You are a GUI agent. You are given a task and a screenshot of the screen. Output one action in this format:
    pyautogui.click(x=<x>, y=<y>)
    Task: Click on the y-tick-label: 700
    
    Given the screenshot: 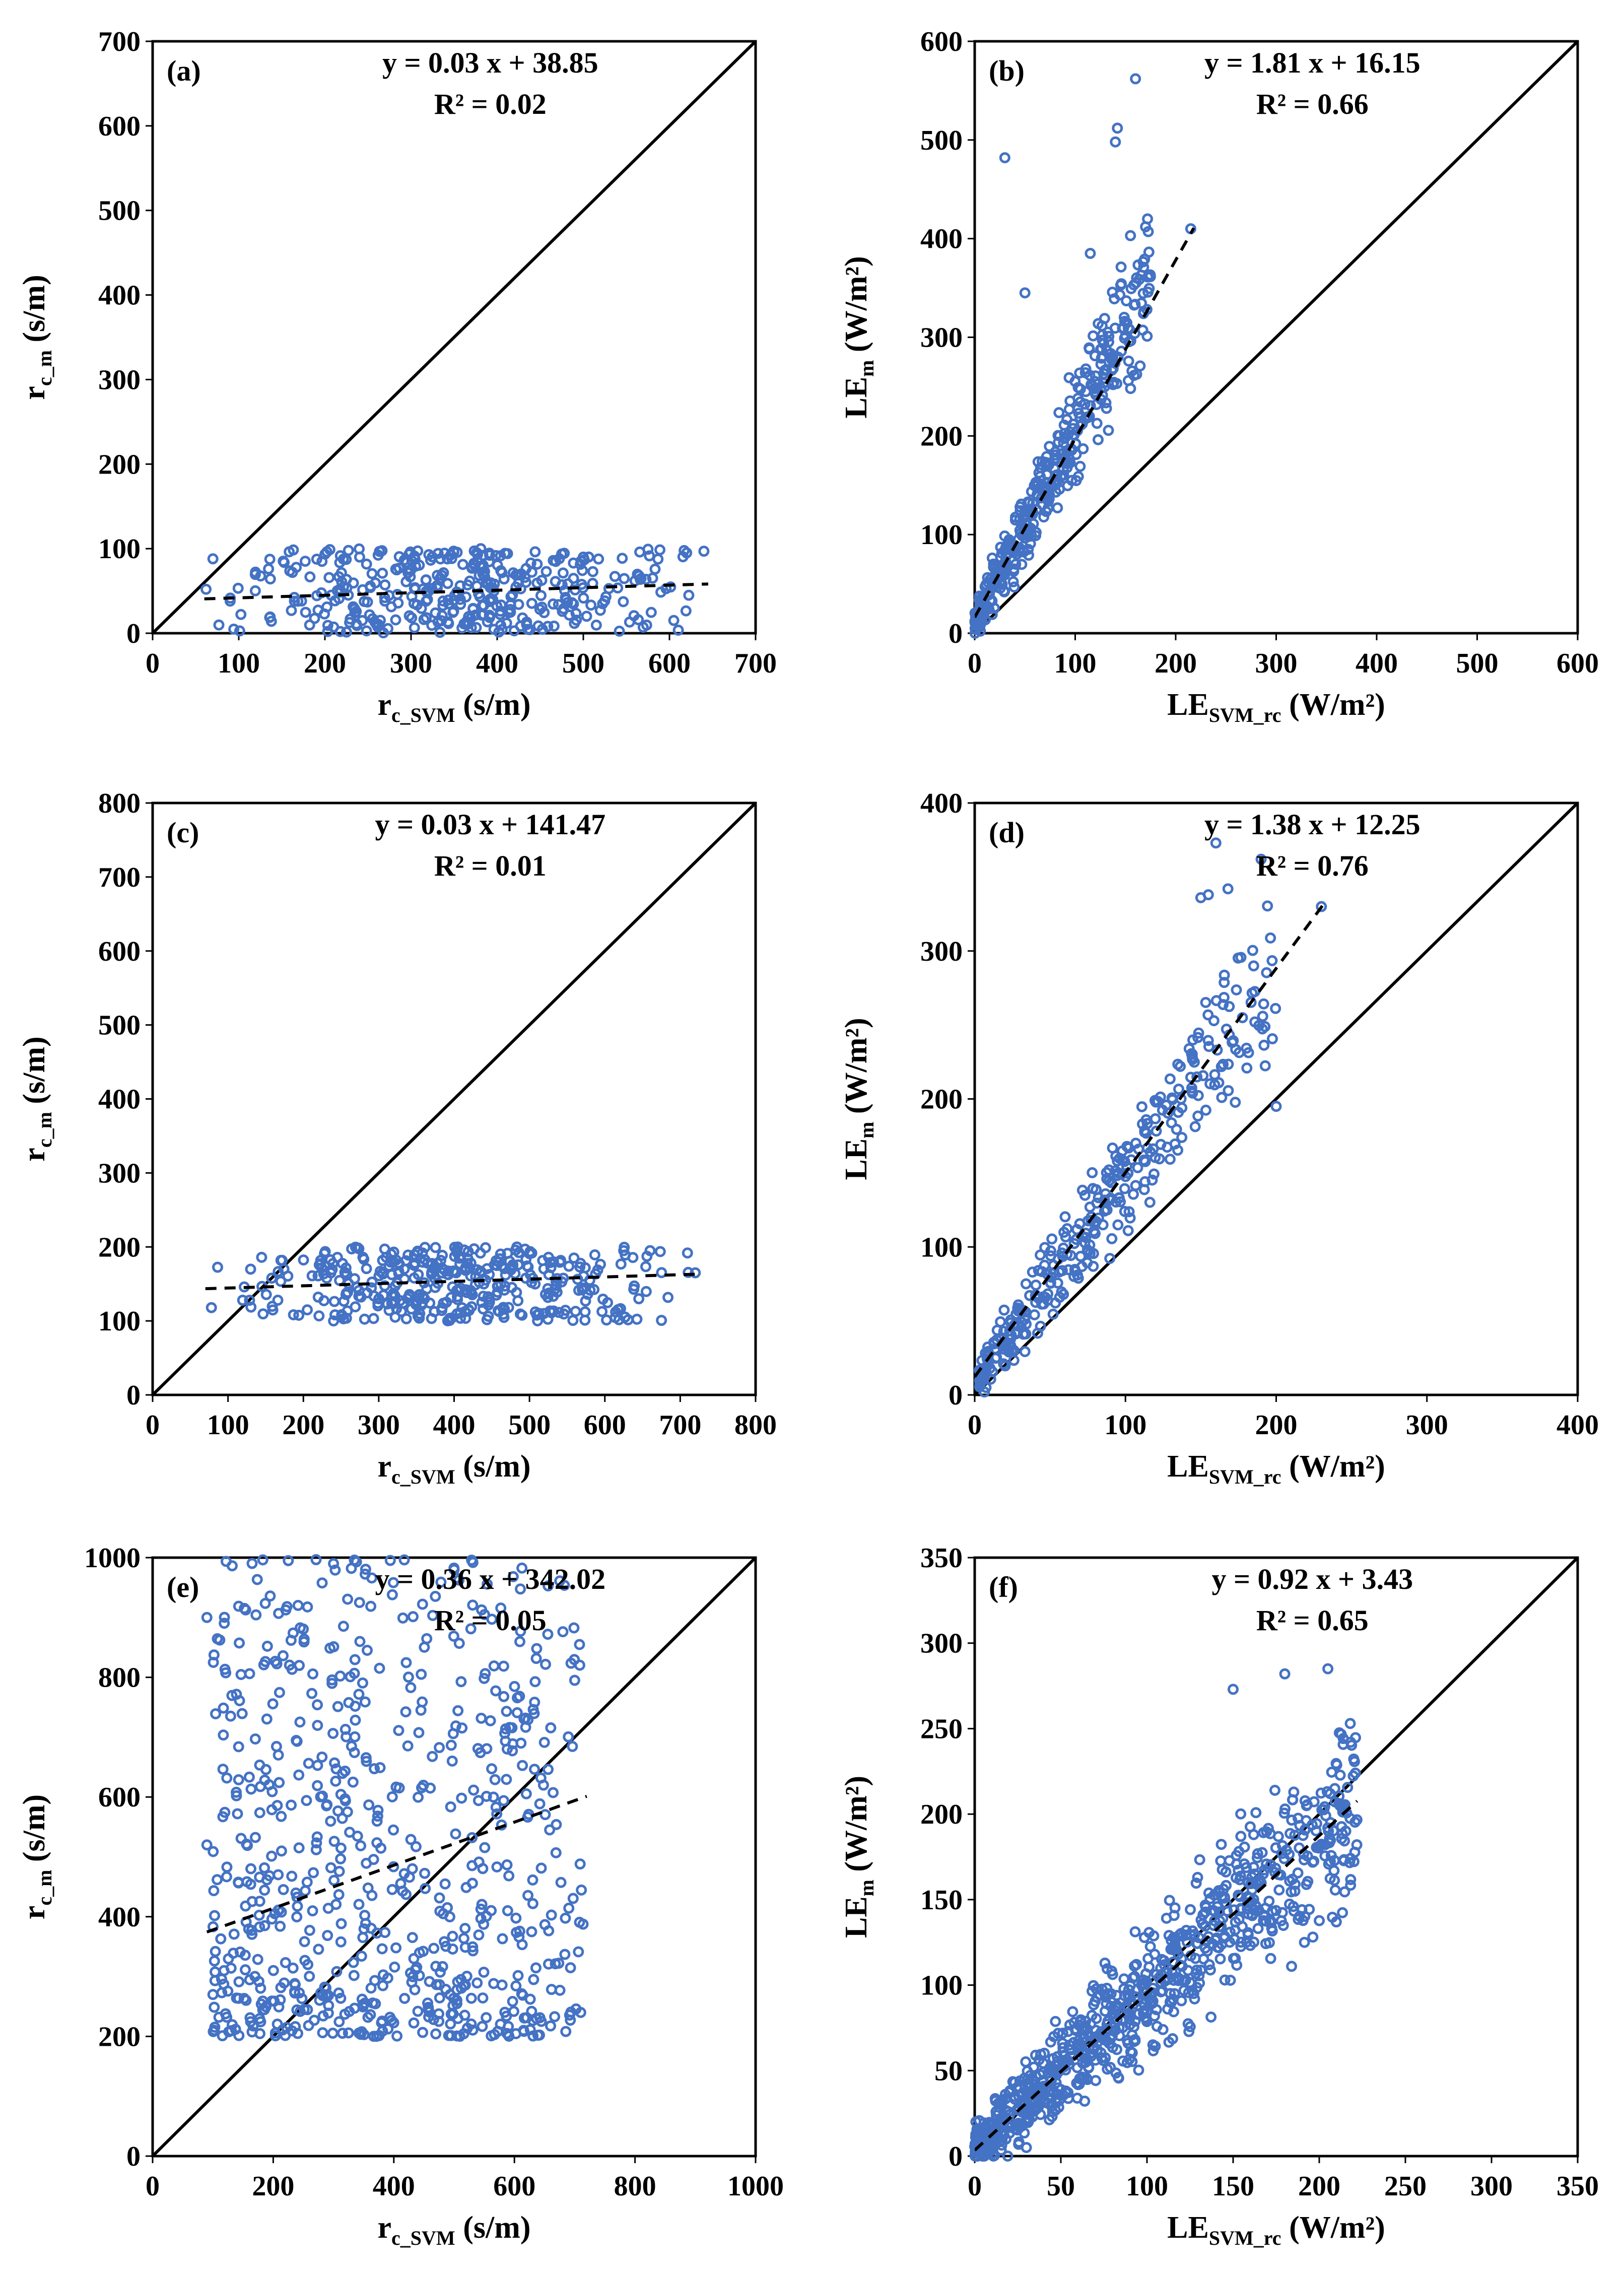 What is the action you would take?
    pyautogui.click(x=119, y=41)
    